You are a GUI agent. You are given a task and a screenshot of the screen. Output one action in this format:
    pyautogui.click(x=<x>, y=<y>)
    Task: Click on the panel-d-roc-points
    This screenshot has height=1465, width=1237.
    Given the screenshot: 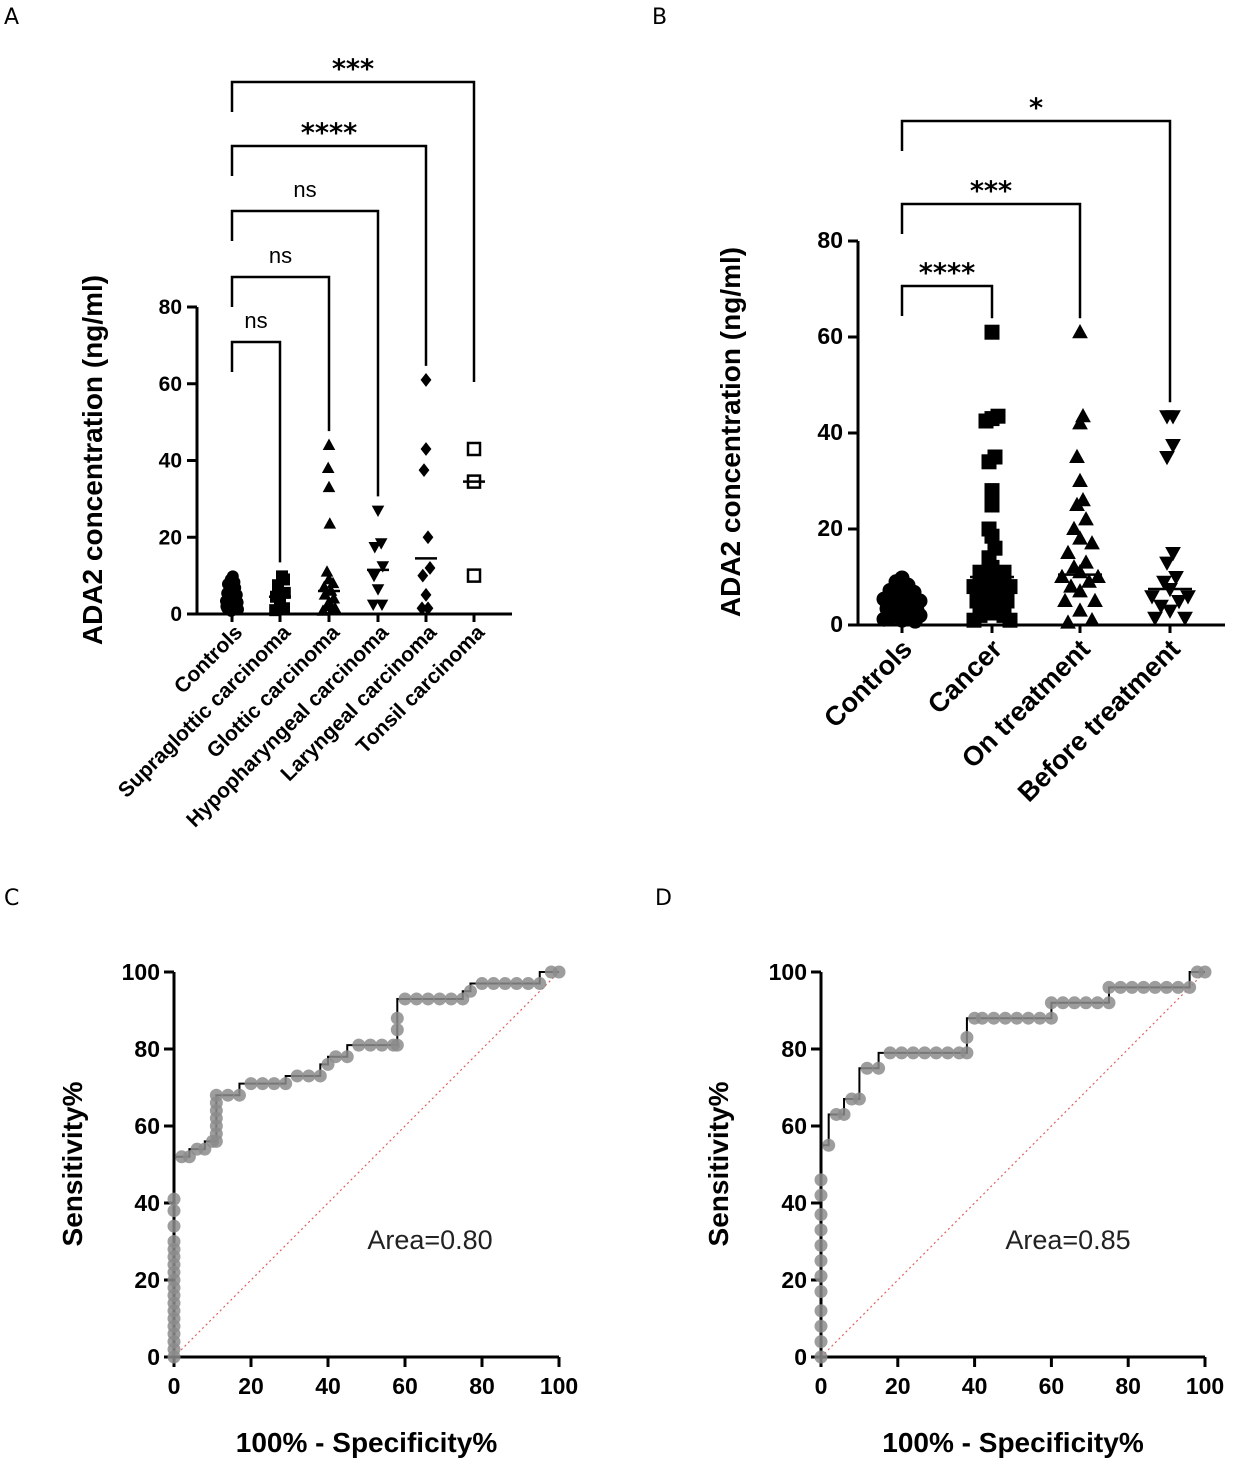 What is the action you would take?
    pyautogui.click(x=1013, y=1164)
    